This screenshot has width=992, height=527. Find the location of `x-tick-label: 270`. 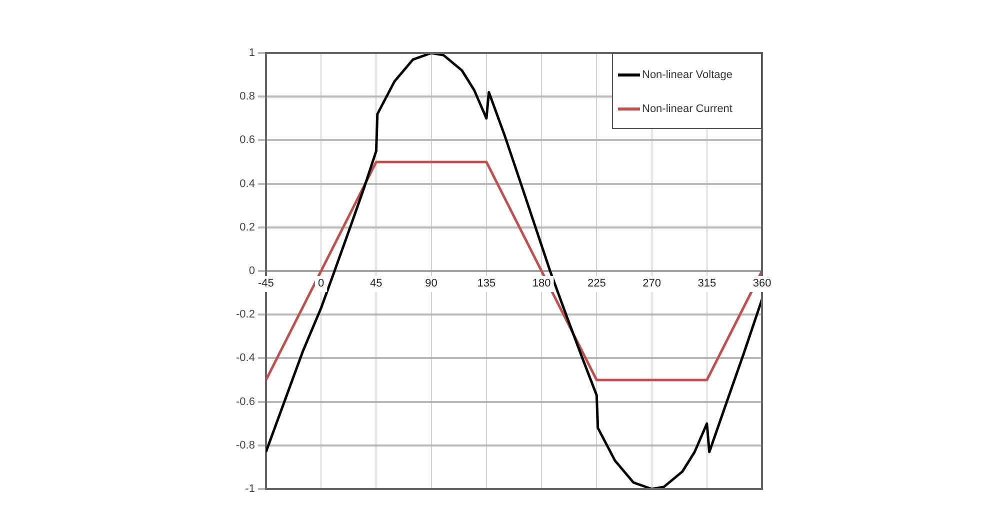

x-tick-label: 270 is located at coordinates (651, 284).